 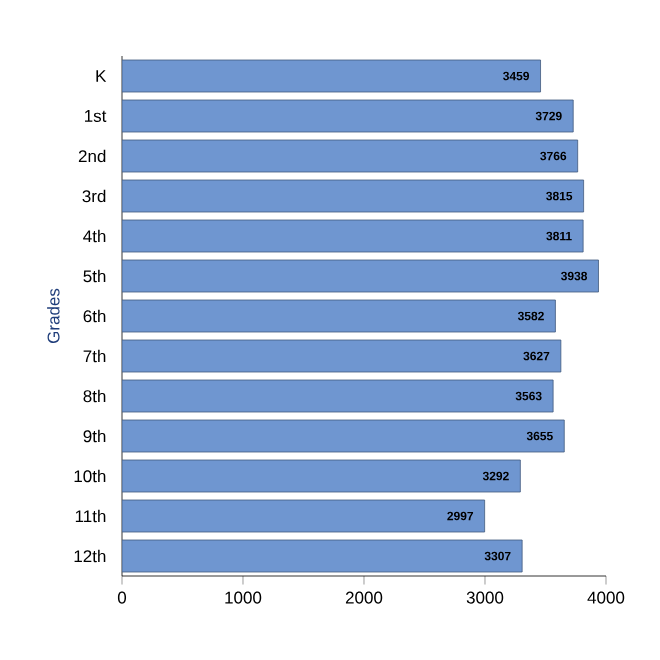 What do you see at coordinates (90, 556) in the screenshot?
I see `y-tick-label: 12th` at bounding box center [90, 556].